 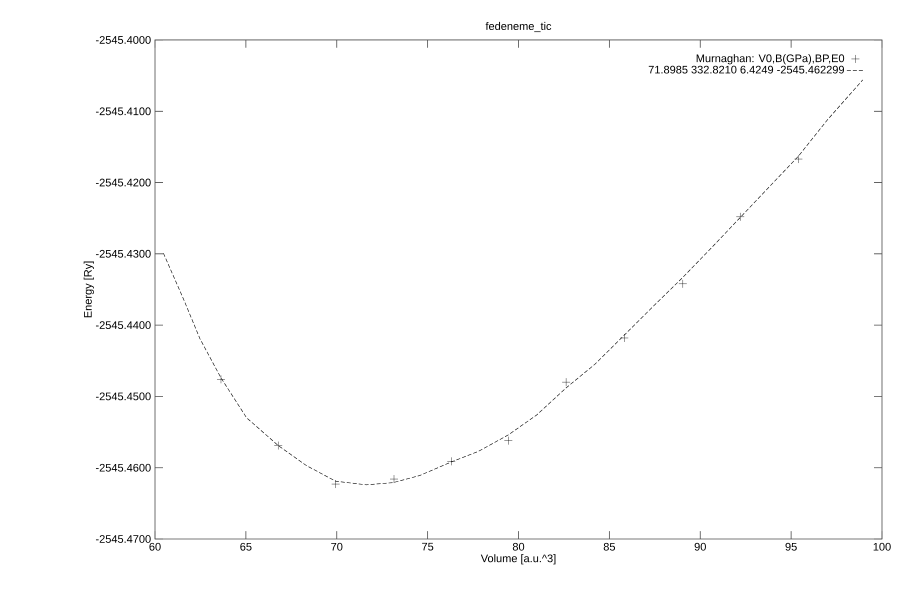 I want to click on x-tick-label: 100, so click(x=882, y=546).